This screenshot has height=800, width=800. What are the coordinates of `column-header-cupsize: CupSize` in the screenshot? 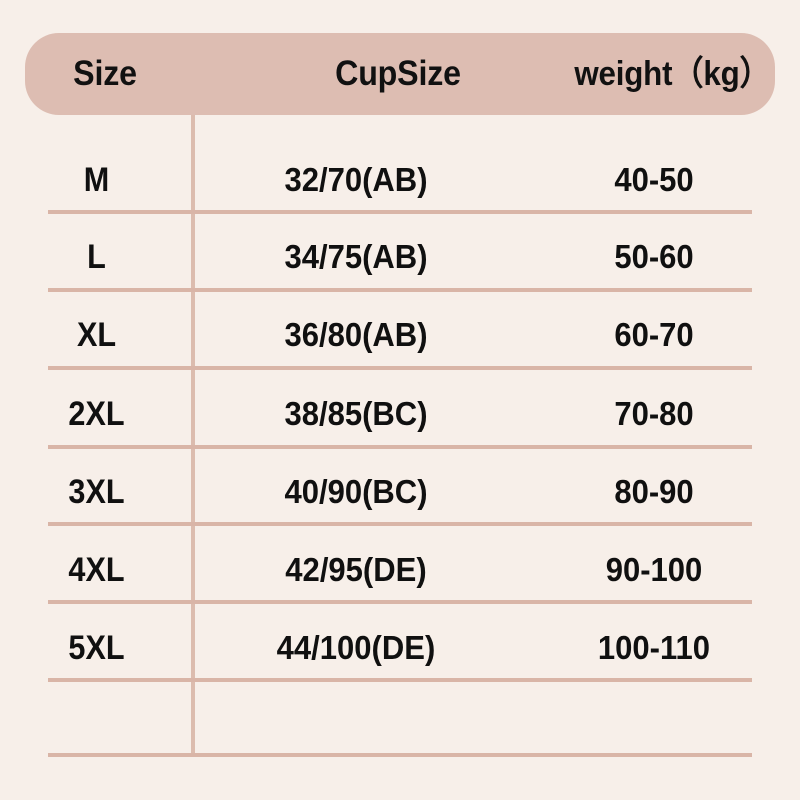 It's located at (398, 73).